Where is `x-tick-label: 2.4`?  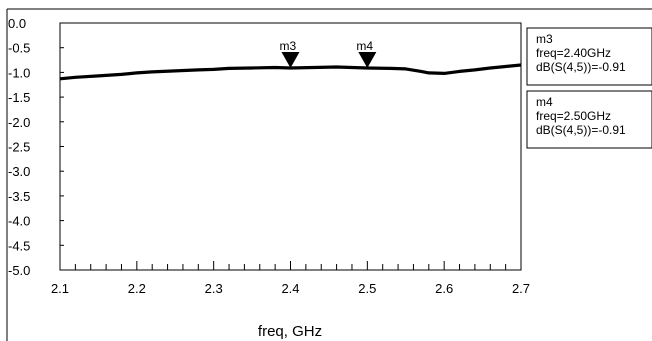 x-tick-label: 2.4 is located at coordinates (290, 288).